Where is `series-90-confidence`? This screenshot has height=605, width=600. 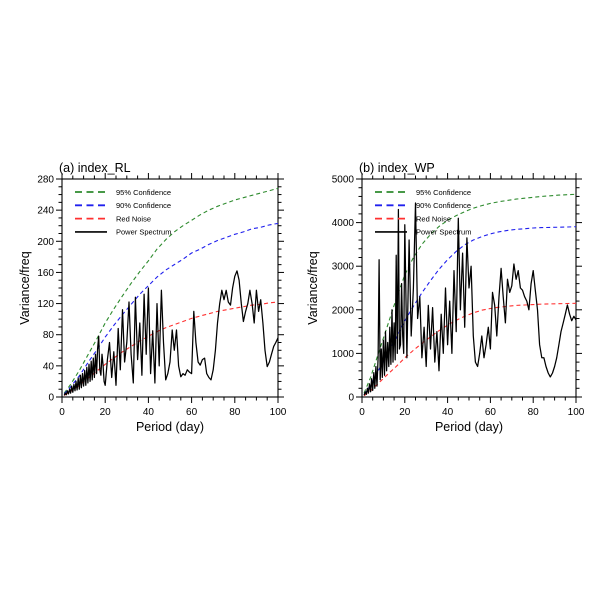
series-90-confidence is located at coordinates (470, 310).